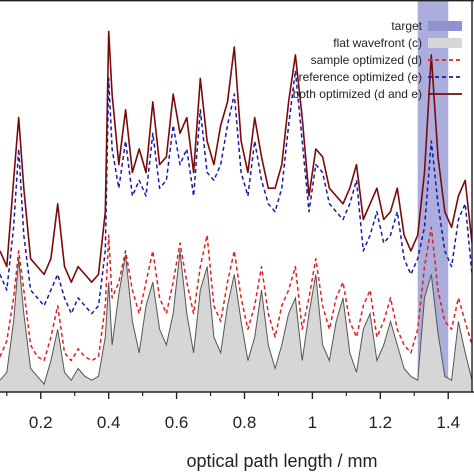 The width and height of the screenshot is (474, 474). Describe the element at coordinates (177, 422) in the screenshot. I see `x-tick-label: 0.6` at that location.